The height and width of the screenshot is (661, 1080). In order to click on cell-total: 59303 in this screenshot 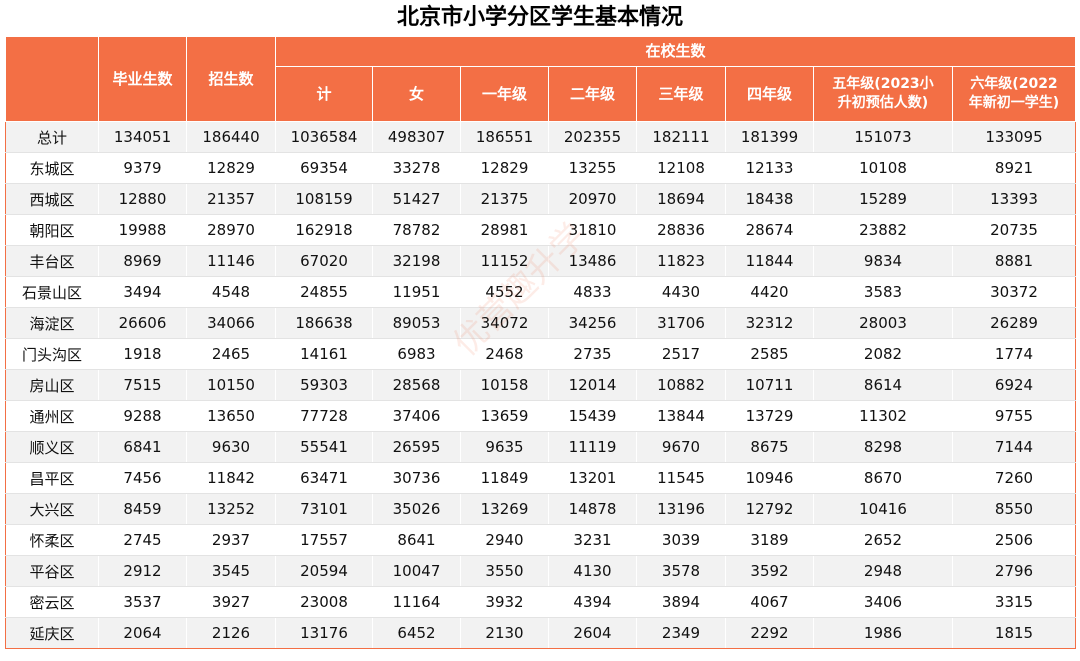, I will do `click(324, 385)`.